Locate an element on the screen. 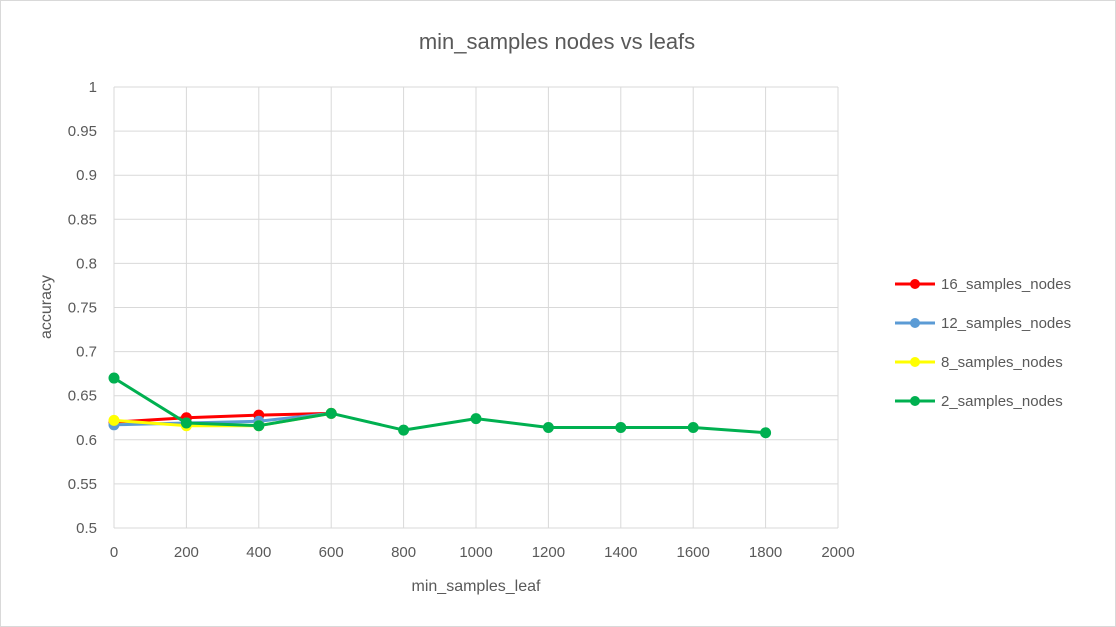 The image size is (1116, 627). legend-label: 8_samples_nodes is located at coordinates (1002, 362).